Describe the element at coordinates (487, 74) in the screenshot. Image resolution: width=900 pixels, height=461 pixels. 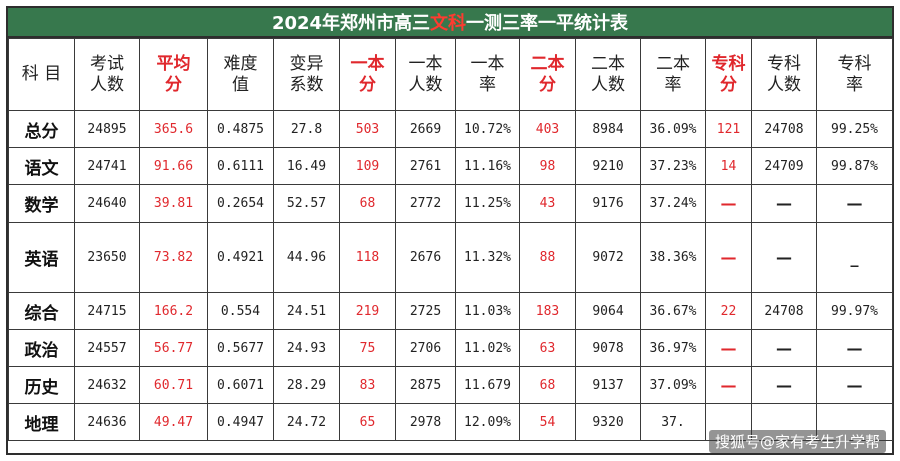
I see `column-header: 一本率` at that location.